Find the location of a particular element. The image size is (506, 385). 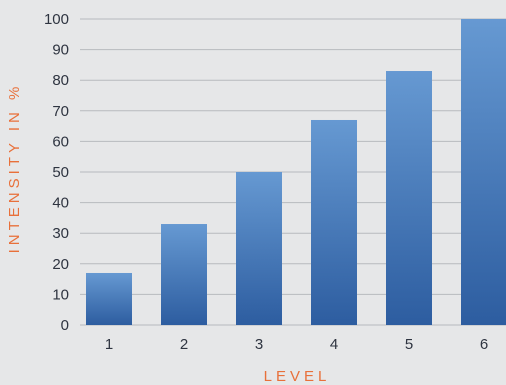

y-tick-label: 90 is located at coordinates (60, 50).